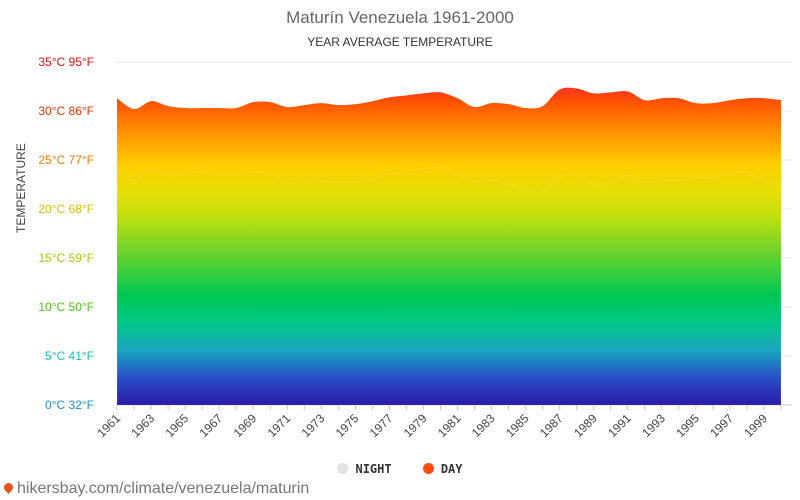  What do you see at coordinates (66, 111) in the screenshot?
I see `y-tick-label: 30°C 86°F` at bounding box center [66, 111].